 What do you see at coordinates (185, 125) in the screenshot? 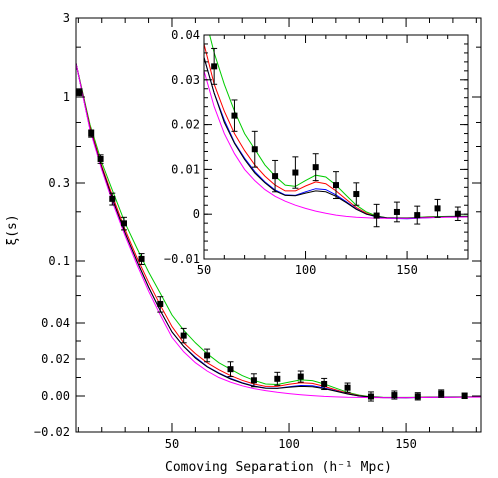
I see `inset-y-tick-label: 0.02` at bounding box center [185, 125].